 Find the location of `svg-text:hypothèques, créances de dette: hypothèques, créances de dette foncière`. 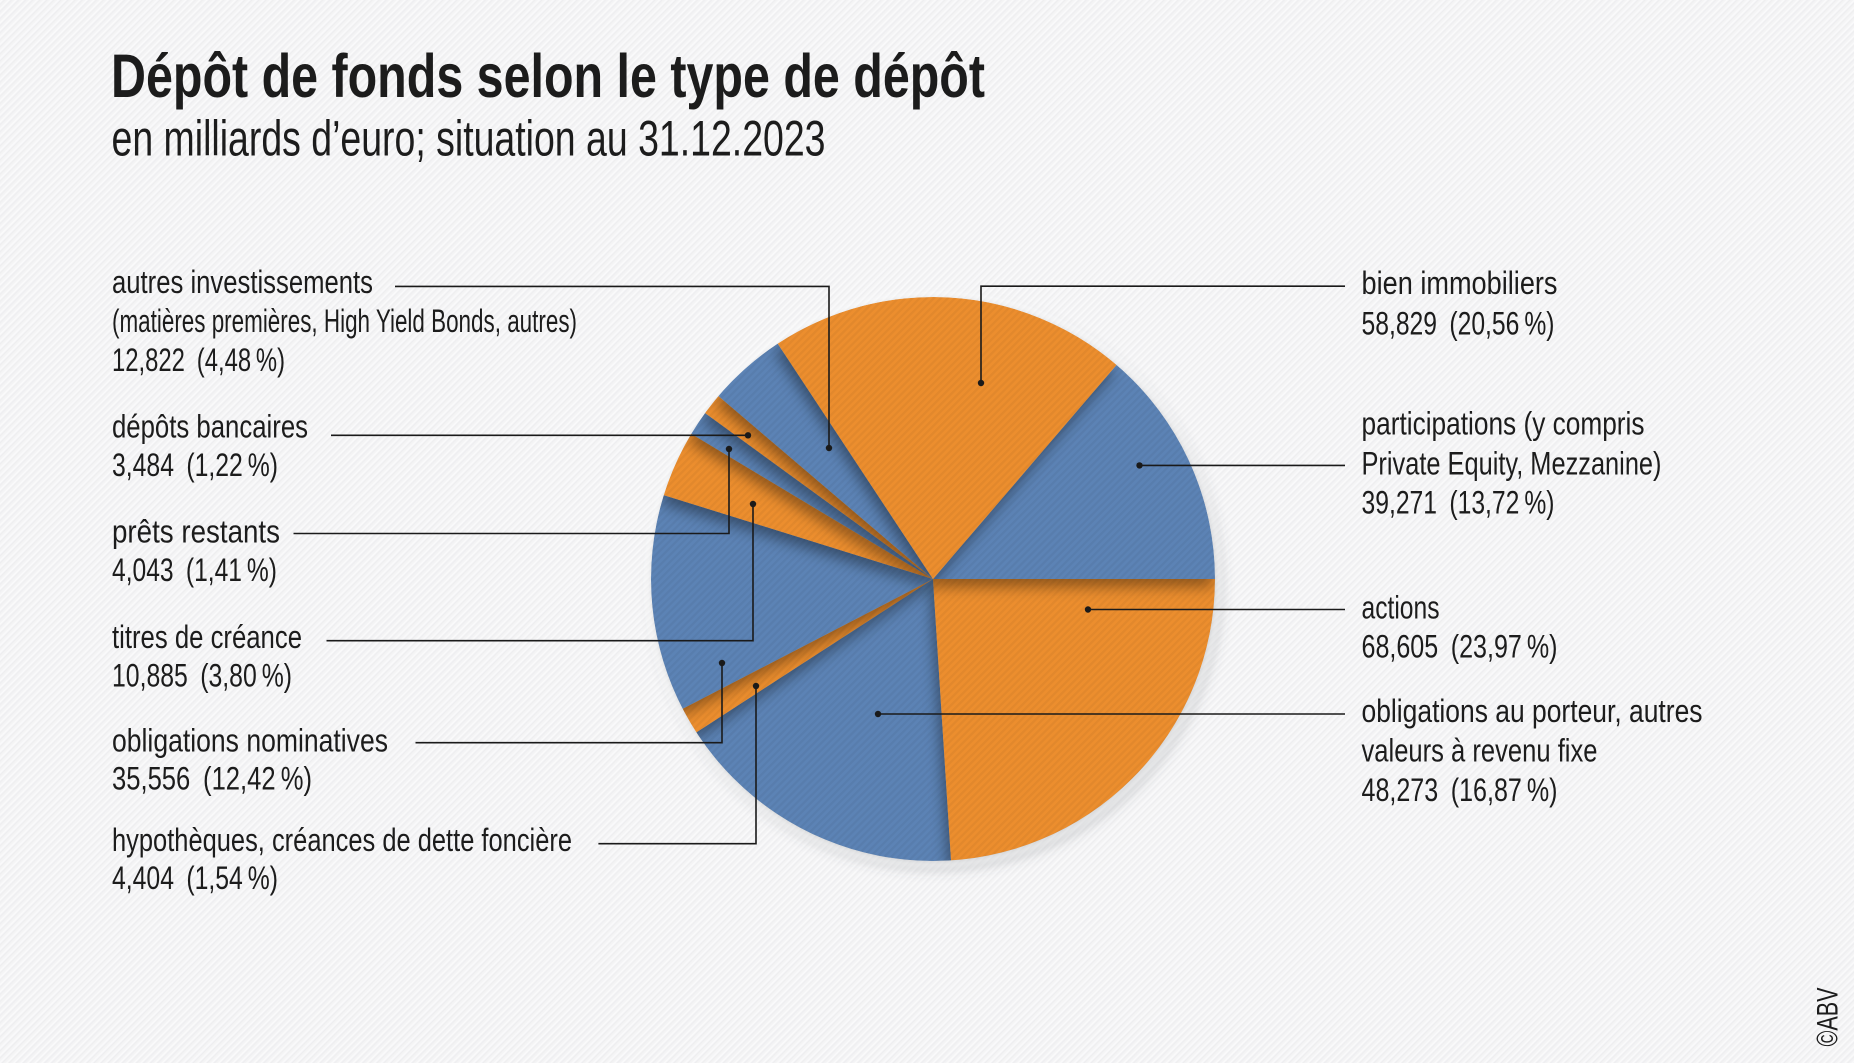

svg-text:hypothèques, créances de dette: hypothèques, créances de dette foncière is located at coordinates (342, 840).